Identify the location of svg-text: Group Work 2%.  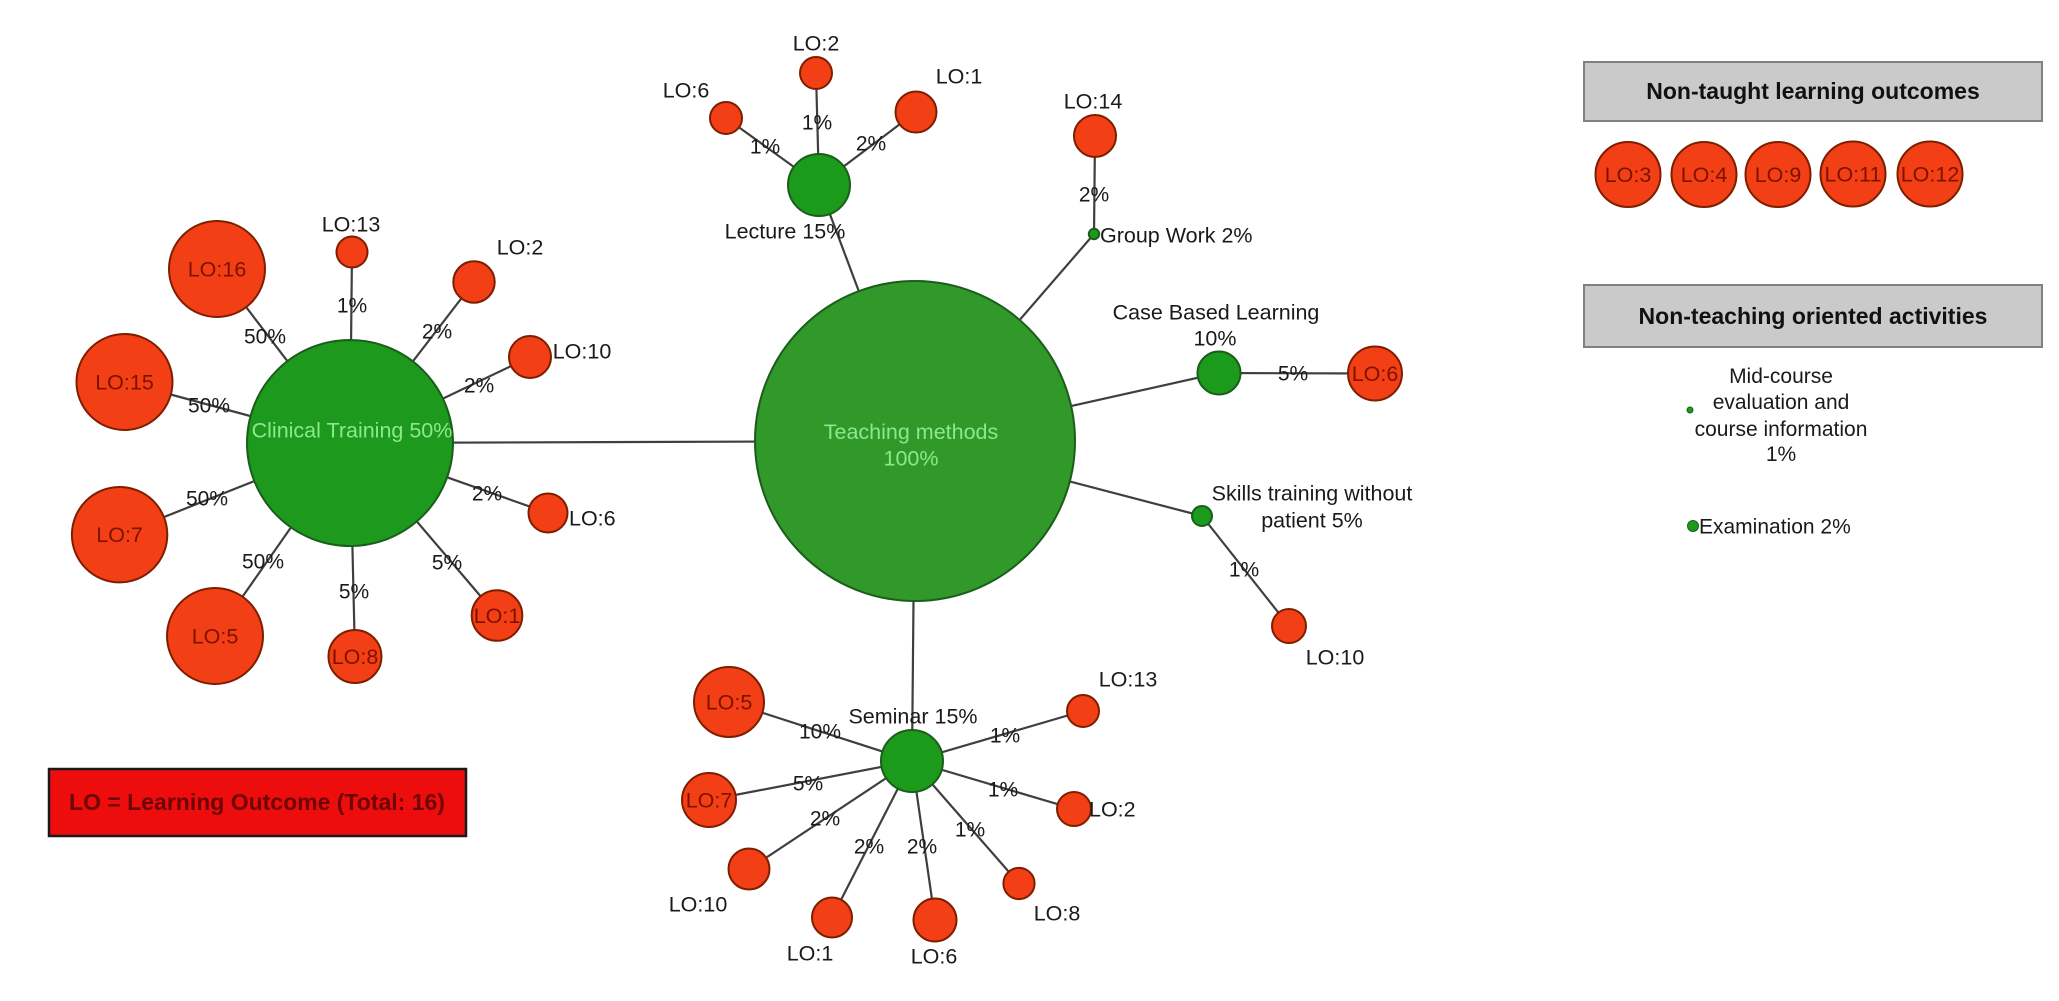
(1176, 236).